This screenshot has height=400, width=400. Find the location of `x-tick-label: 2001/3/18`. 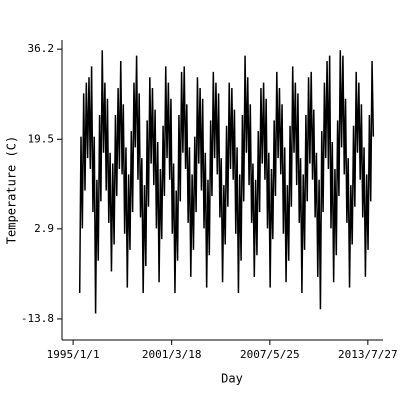

x-tick-label: 2001/3/18 is located at coordinates (172, 354).